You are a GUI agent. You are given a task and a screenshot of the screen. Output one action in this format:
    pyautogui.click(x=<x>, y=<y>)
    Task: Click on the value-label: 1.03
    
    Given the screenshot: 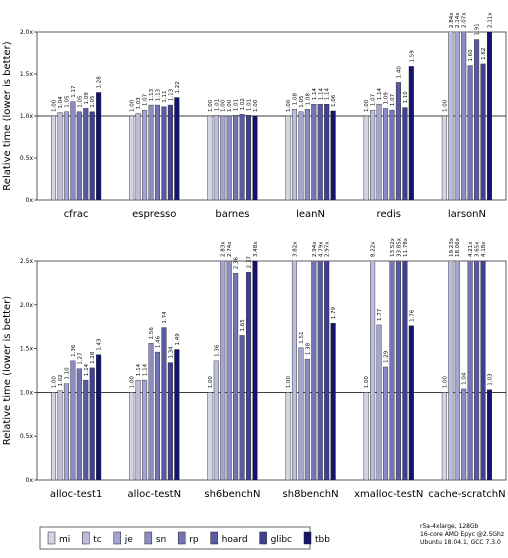 What is the action you would take?
    pyautogui.click(x=139, y=103)
    